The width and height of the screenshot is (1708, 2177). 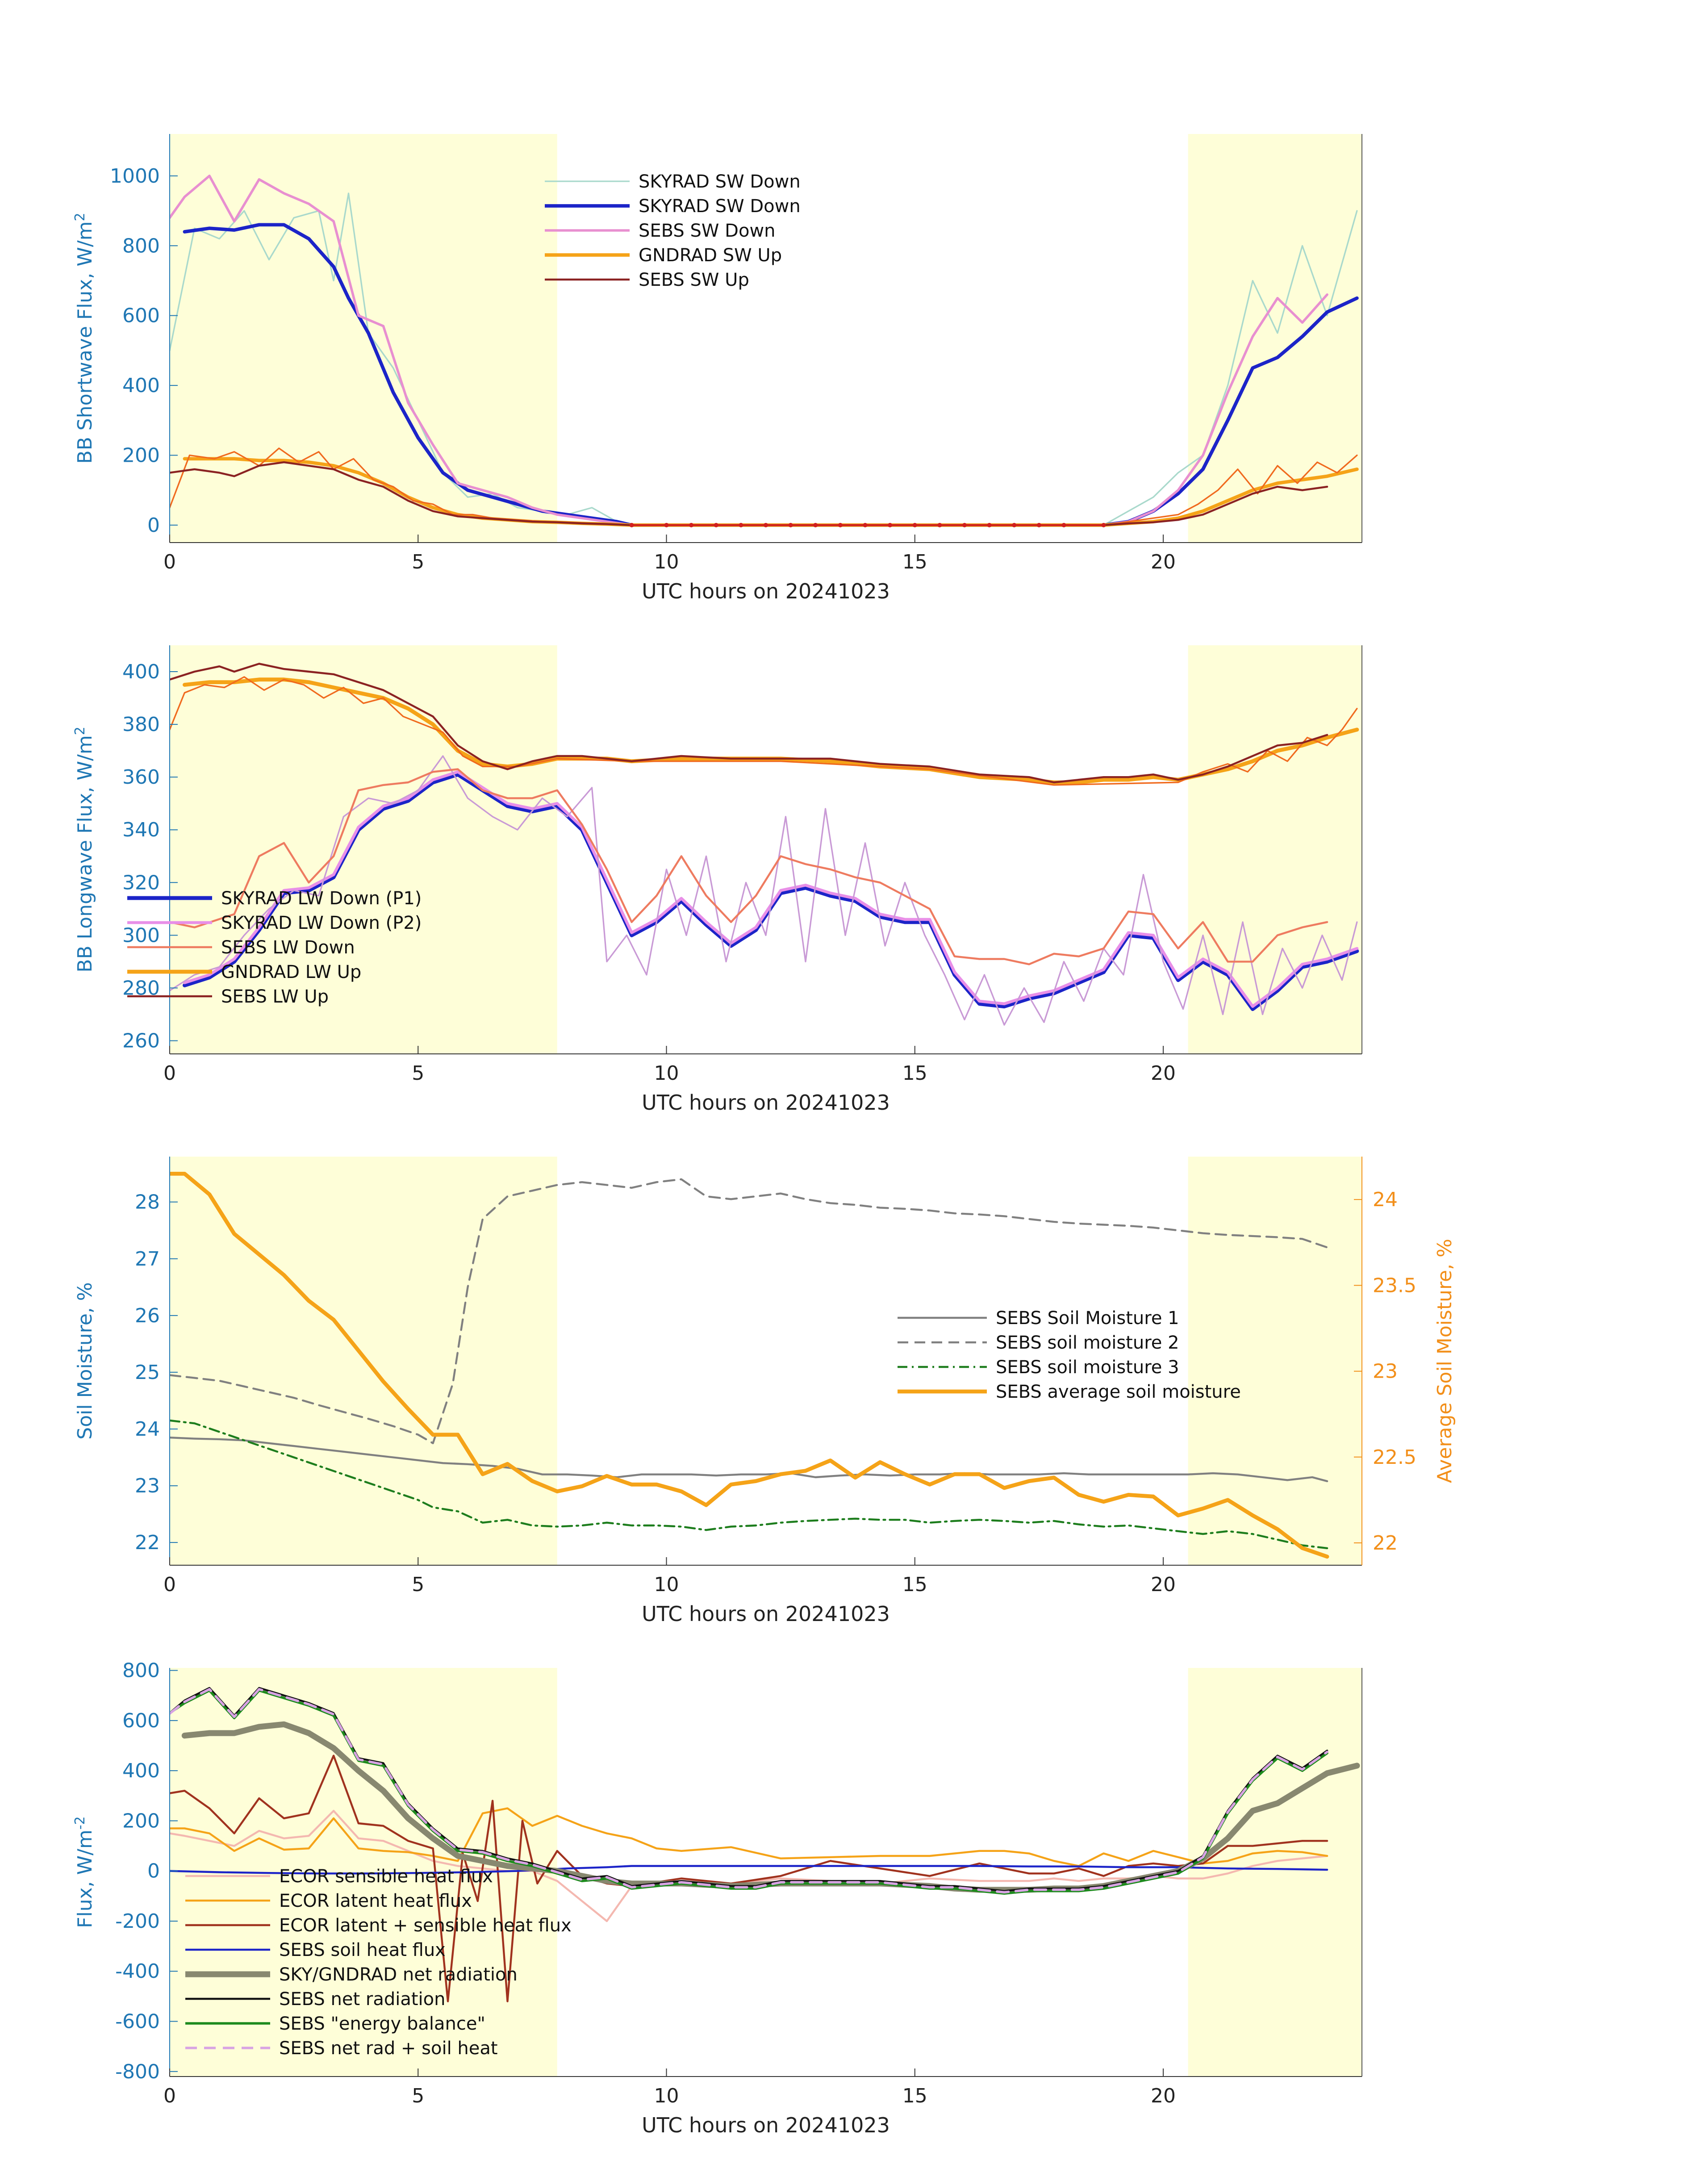 I want to click on y2-tick-label: 23.5, so click(x=1394, y=1285).